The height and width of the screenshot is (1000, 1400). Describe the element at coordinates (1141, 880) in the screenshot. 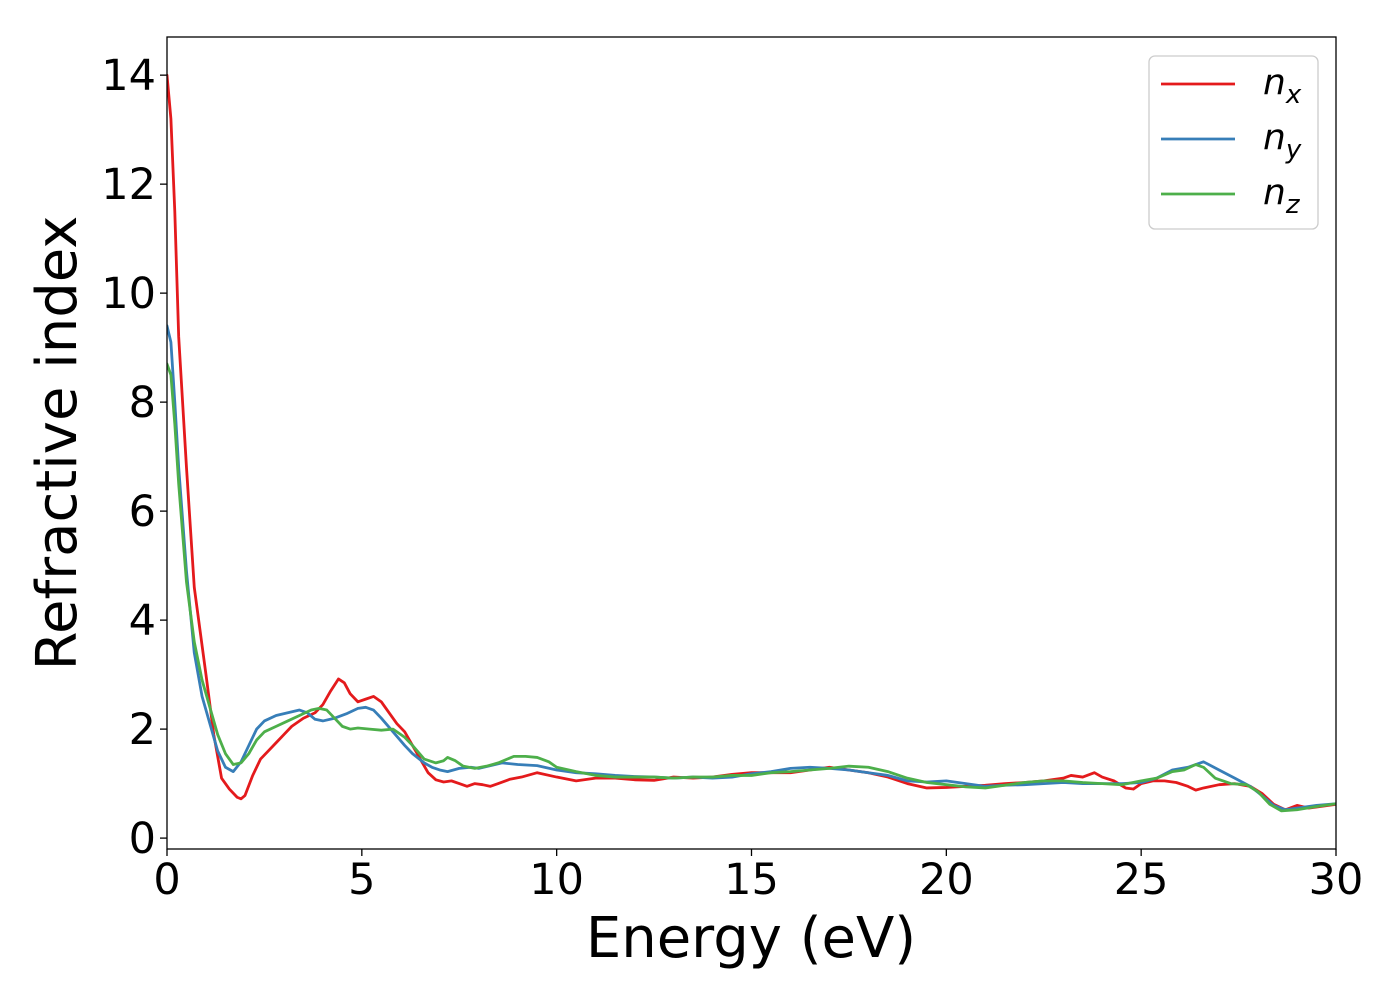

I see `x-tick-label: 25` at that location.